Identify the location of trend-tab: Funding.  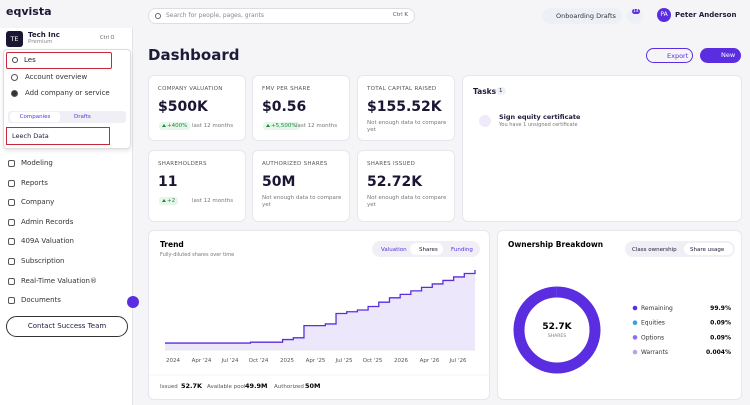
(462, 250).